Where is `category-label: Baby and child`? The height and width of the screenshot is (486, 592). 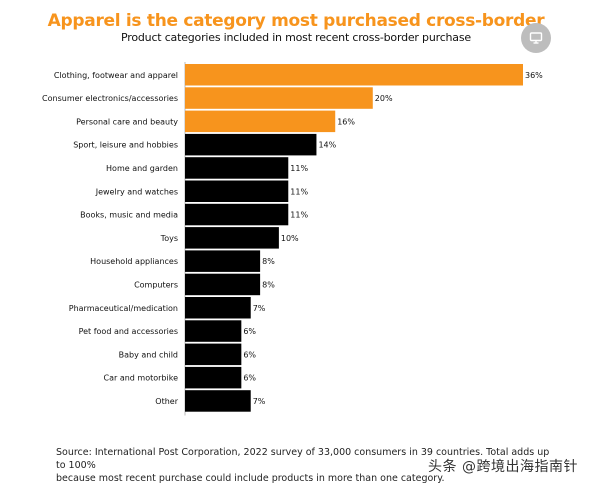 category-label: Baby and child is located at coordinates (148, 354).